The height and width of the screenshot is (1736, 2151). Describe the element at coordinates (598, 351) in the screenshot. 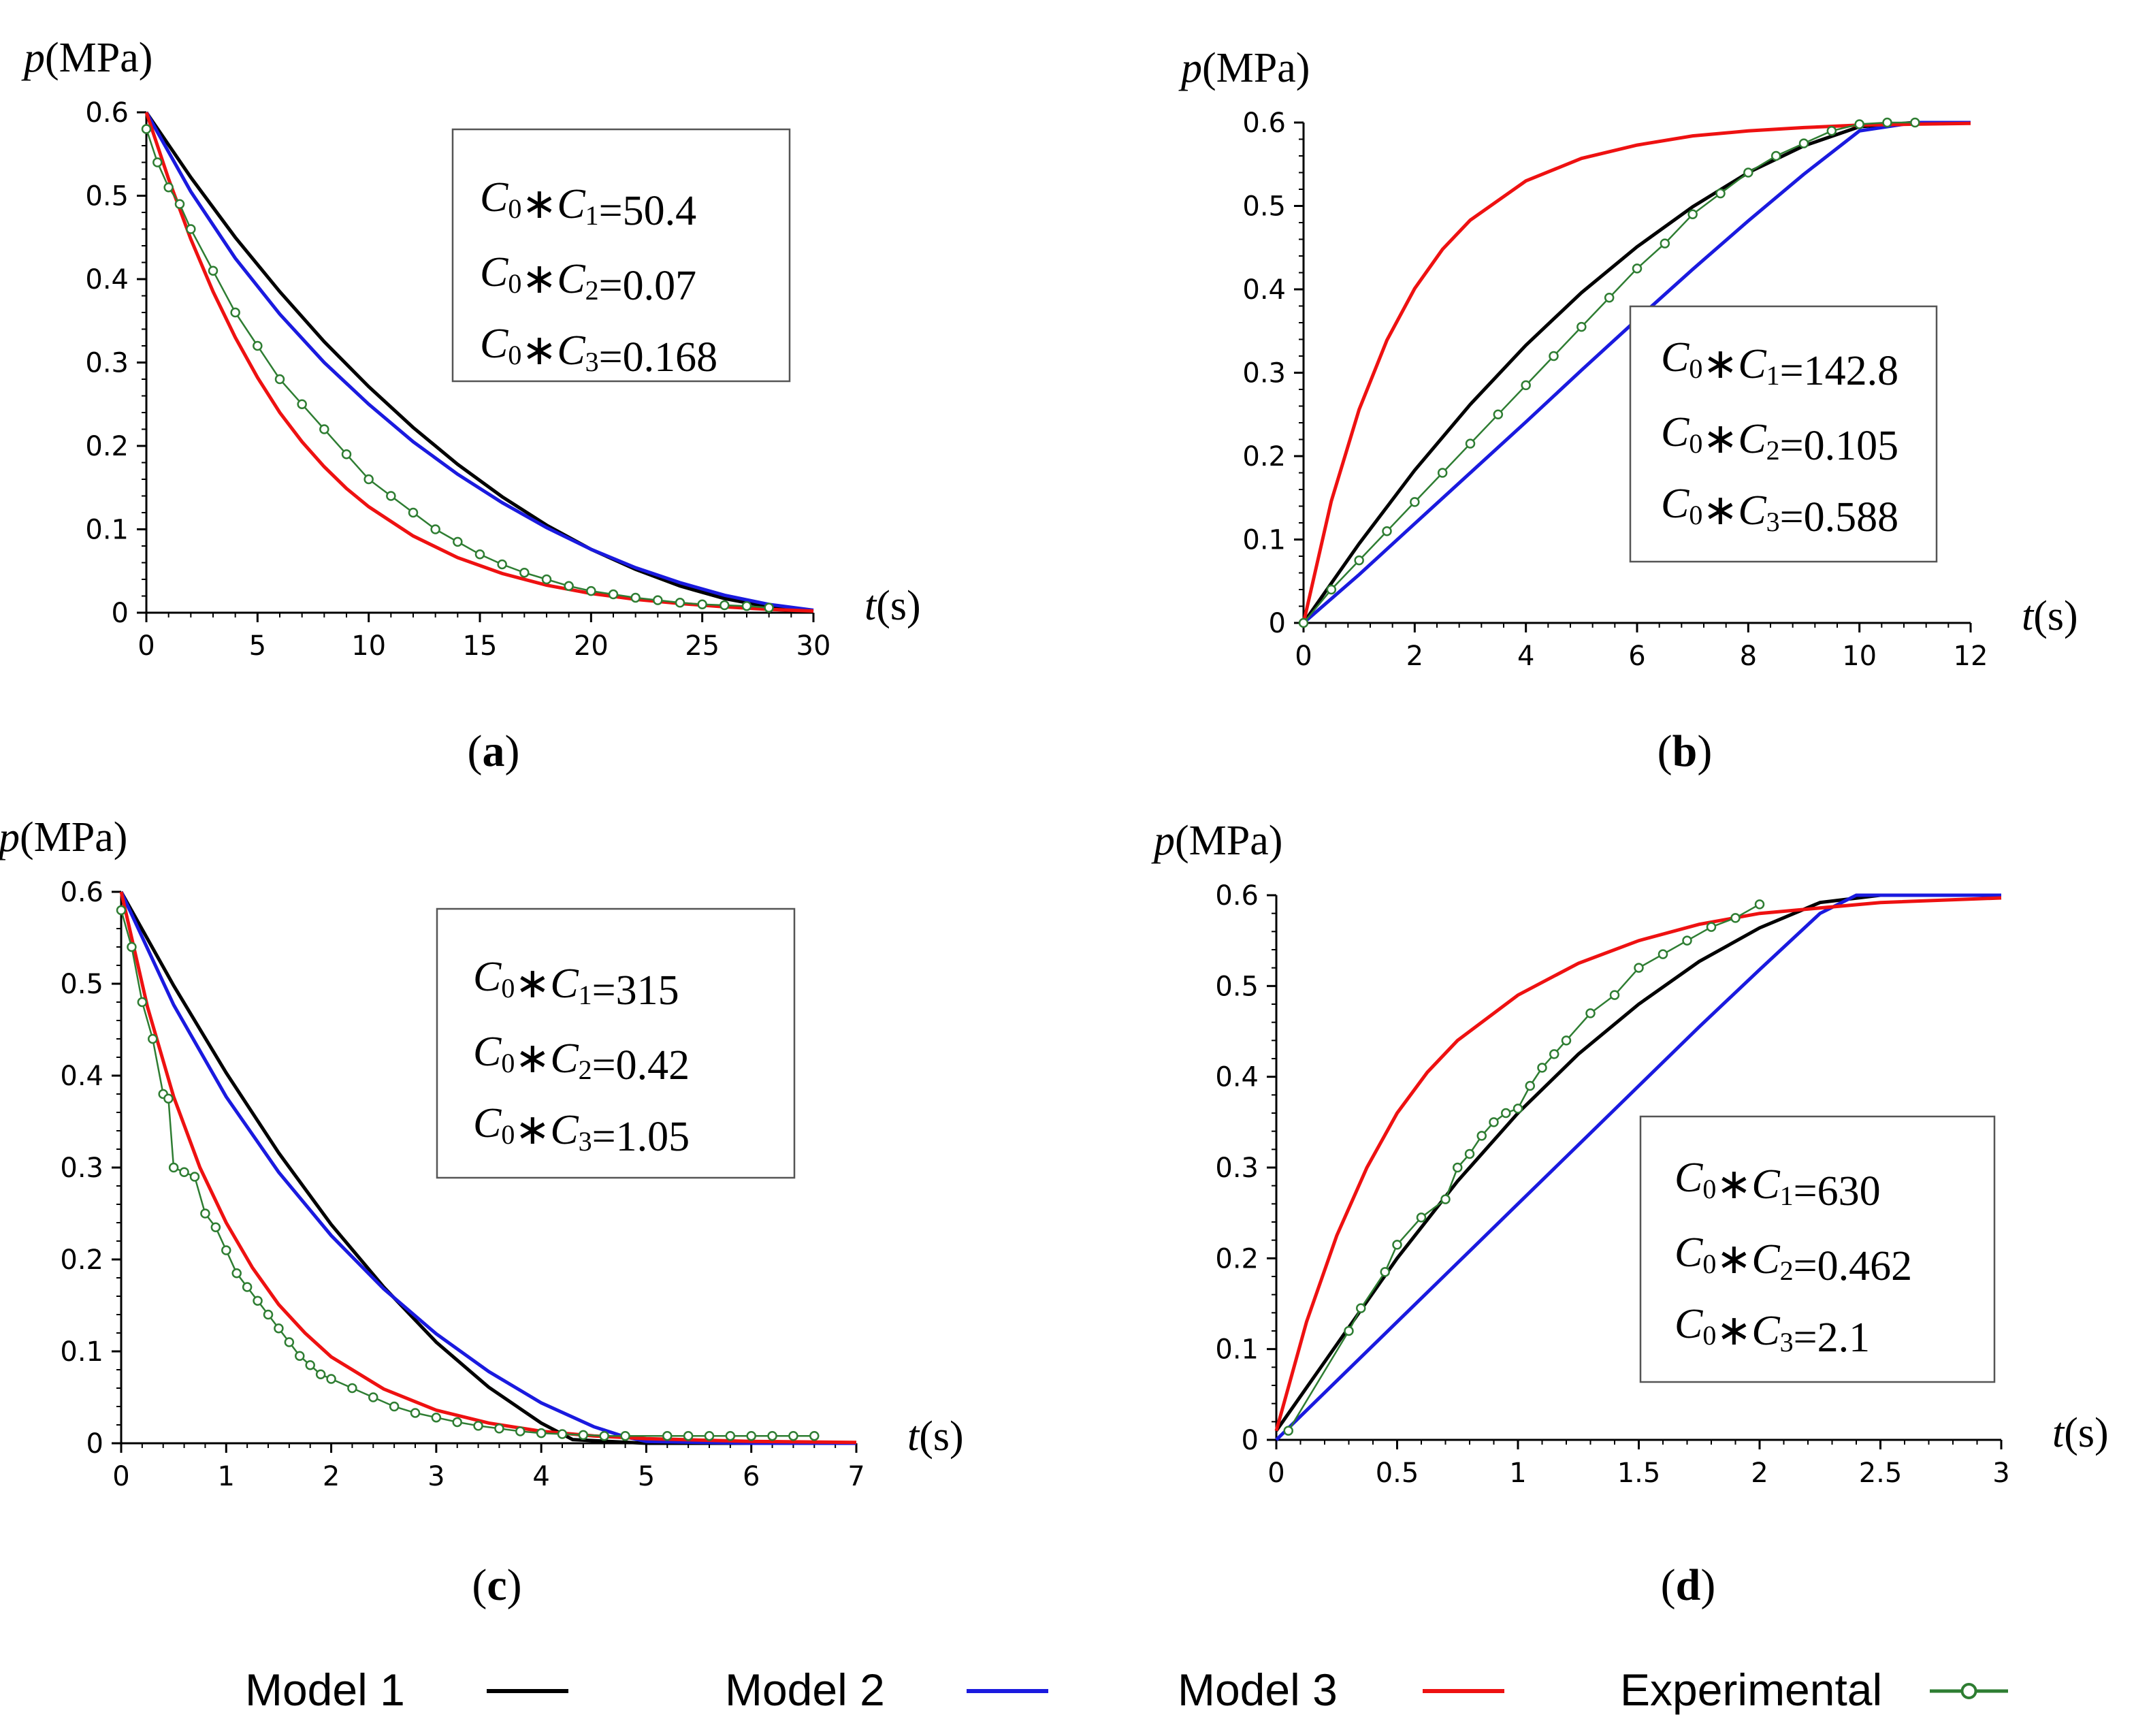

I see `parameter-text: C0∗C3=0.168` at that location.